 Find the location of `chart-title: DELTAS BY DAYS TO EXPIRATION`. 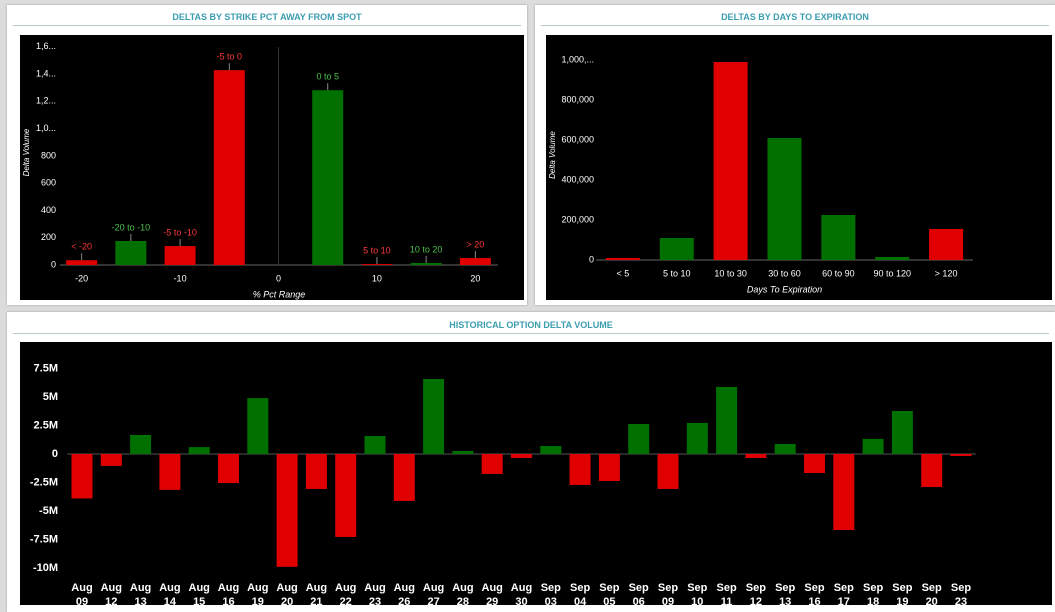

chart-title: DELTAS BY DAYS TO EXPIRATION is located at coordinates (795, 17).